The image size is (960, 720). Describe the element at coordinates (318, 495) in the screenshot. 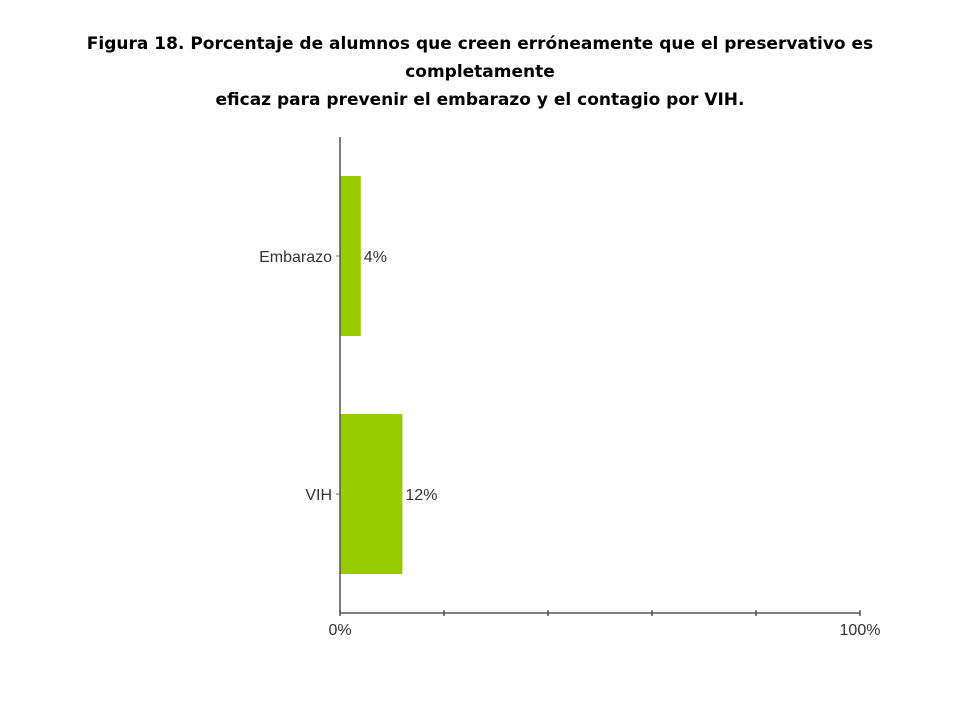

I see `category-label: VIH` at that location.